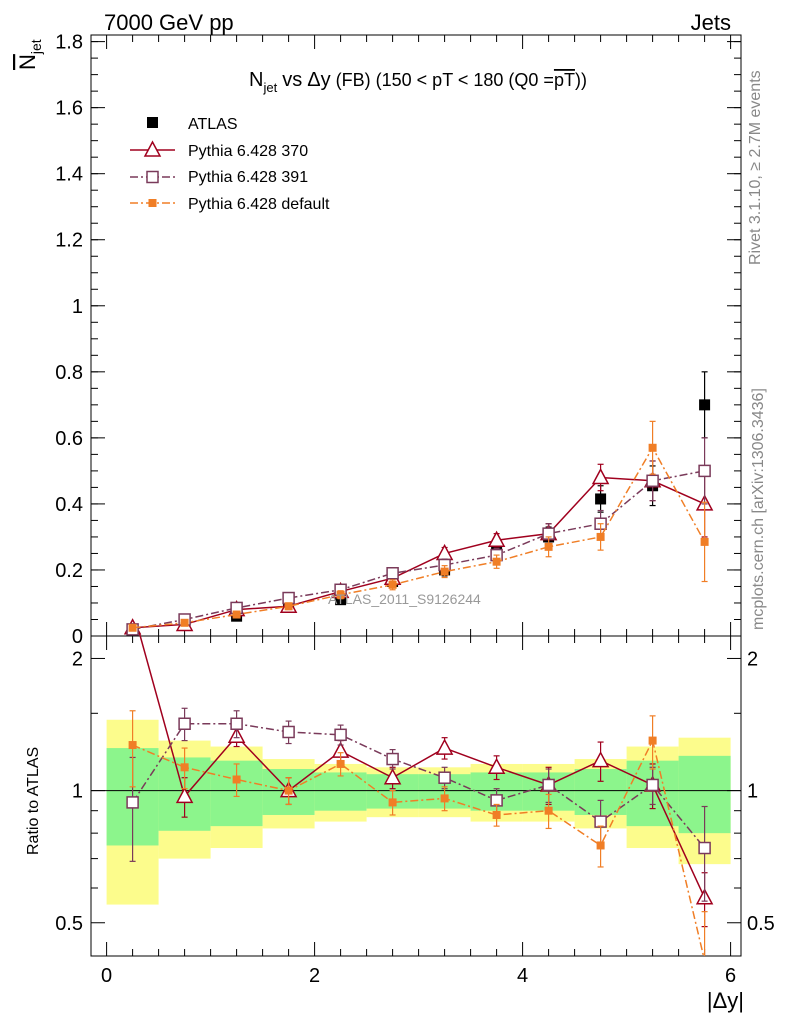 Image resolution: width=786 pixels, height=1024 pixels. What do you see at coordinates (69, 373) in the screenshot?
I see `main-ytick-label: 0.8` at bounding box center [69, 373].